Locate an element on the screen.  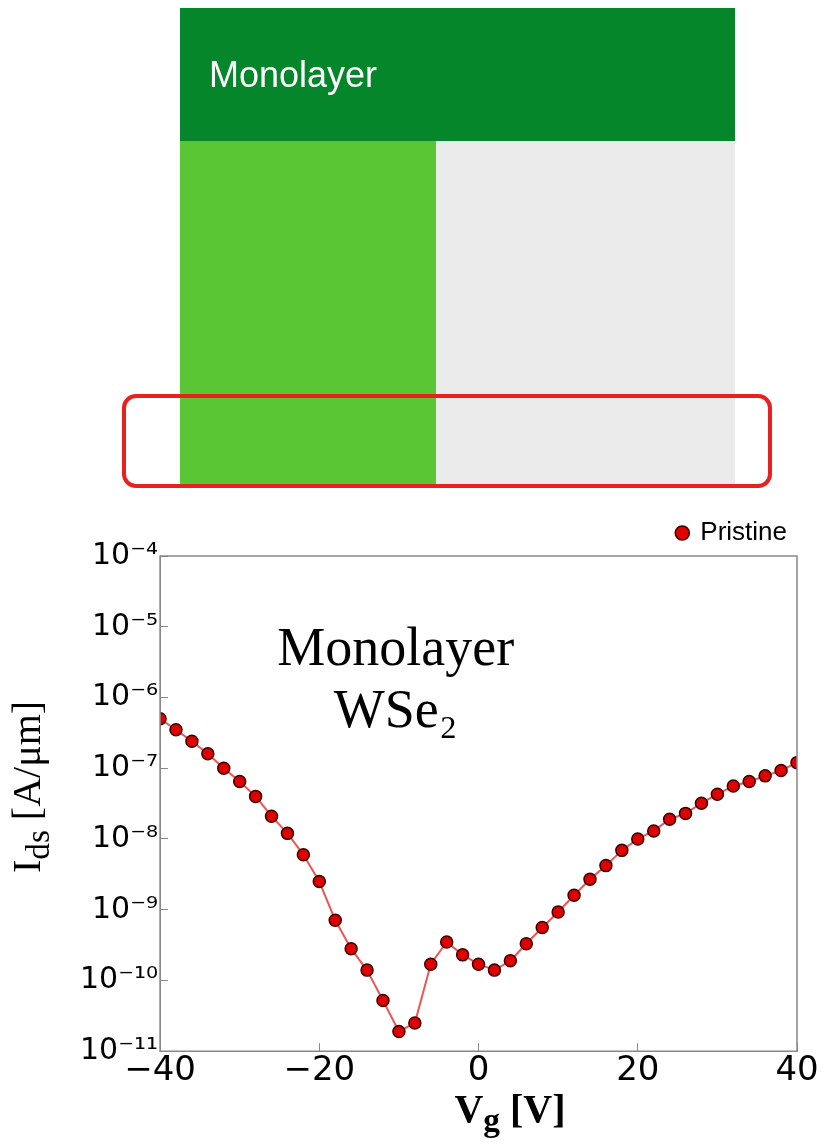
y-tick-label: 10⁻⁴ is located at coordinates (125, 553).